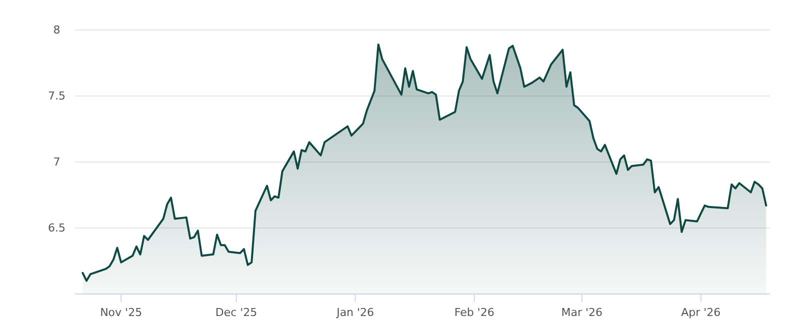 The width and height of the screenshot is (800, 324). Describe the element at coordinates (56, 162) in the screenshot. I see `y-tick-label: 7` at that location.